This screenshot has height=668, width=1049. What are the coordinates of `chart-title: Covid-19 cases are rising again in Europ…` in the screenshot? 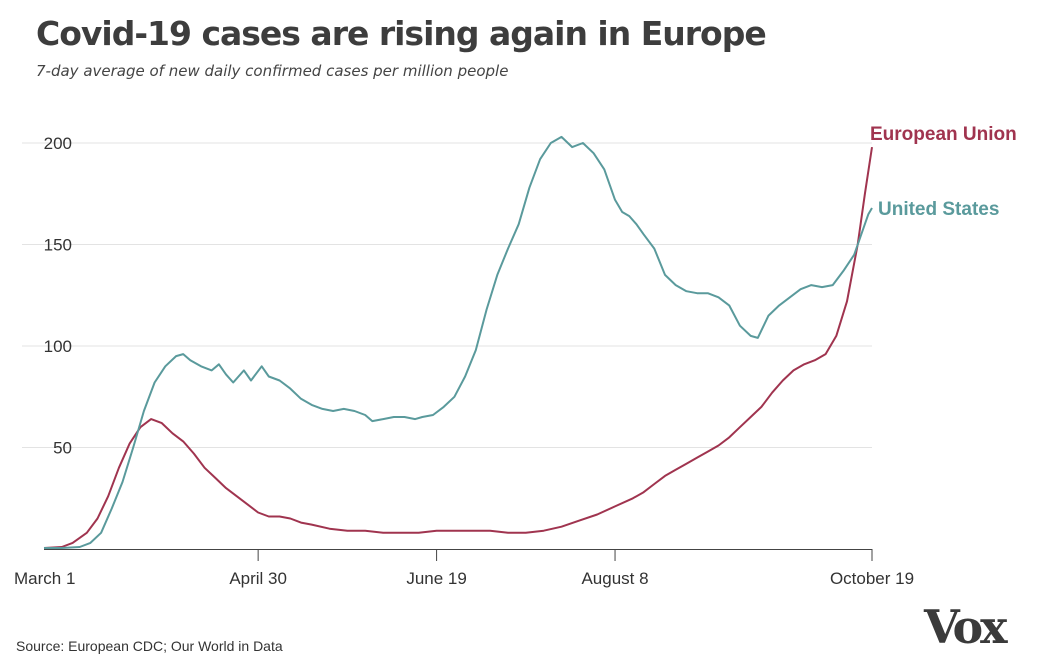 It's located at (401, 33).